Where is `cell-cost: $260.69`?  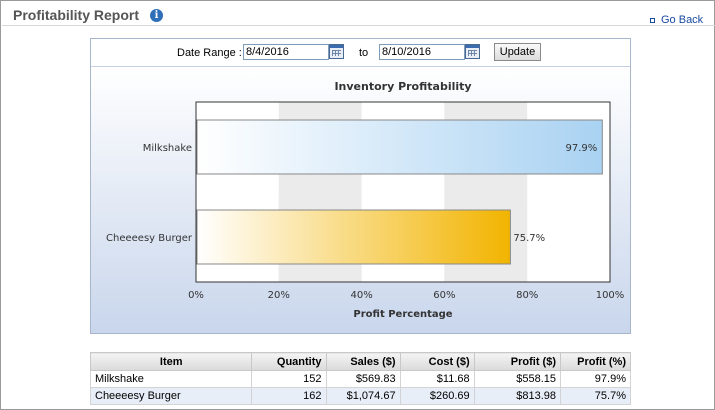 cell-cost: $260.69 is located at coordinates (437, 396).